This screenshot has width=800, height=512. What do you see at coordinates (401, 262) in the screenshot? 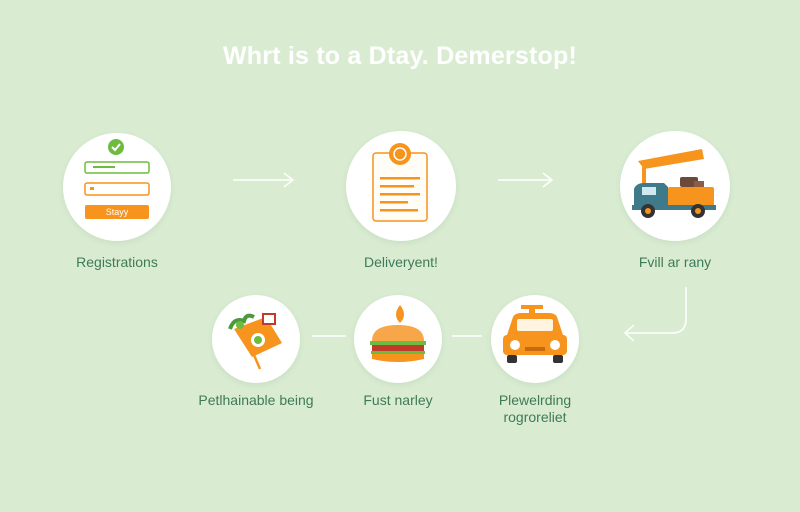
I see `step-delivery-label: Deliveryent!` at bounding box center [401, 262].